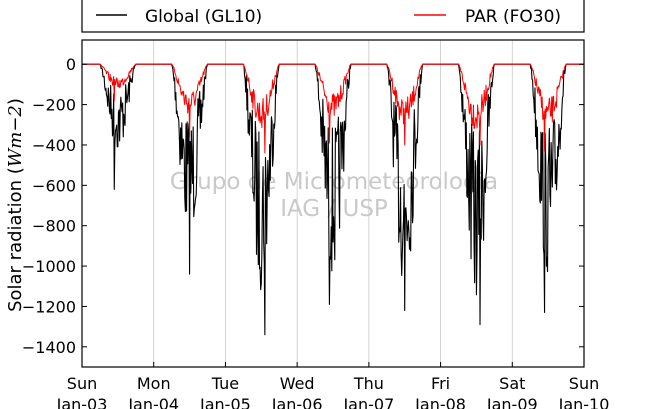 The image size is (650, 409). What do you see at coordinates (512, 402) in the screenshot?
I see `x-tick-date: Jan-09` at bounding box center [512, 402].